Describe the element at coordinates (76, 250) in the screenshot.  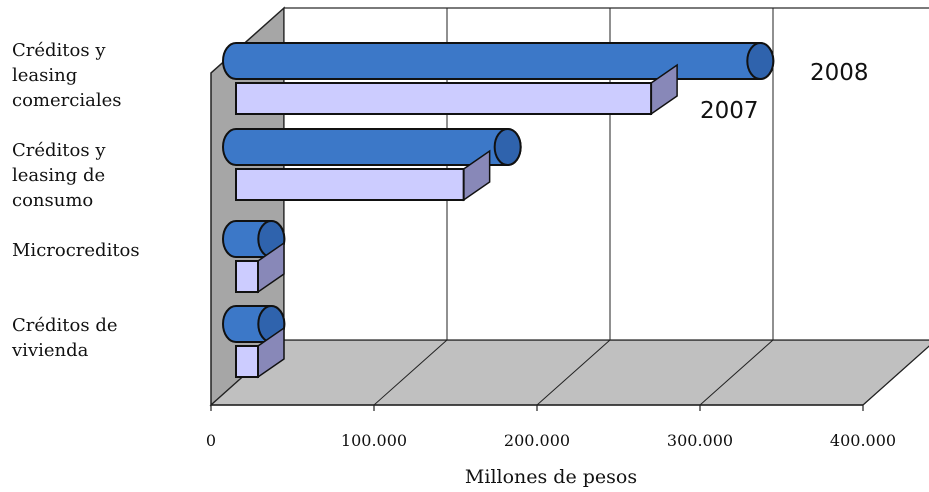
I see `category-label: Microcreditos` at that location.